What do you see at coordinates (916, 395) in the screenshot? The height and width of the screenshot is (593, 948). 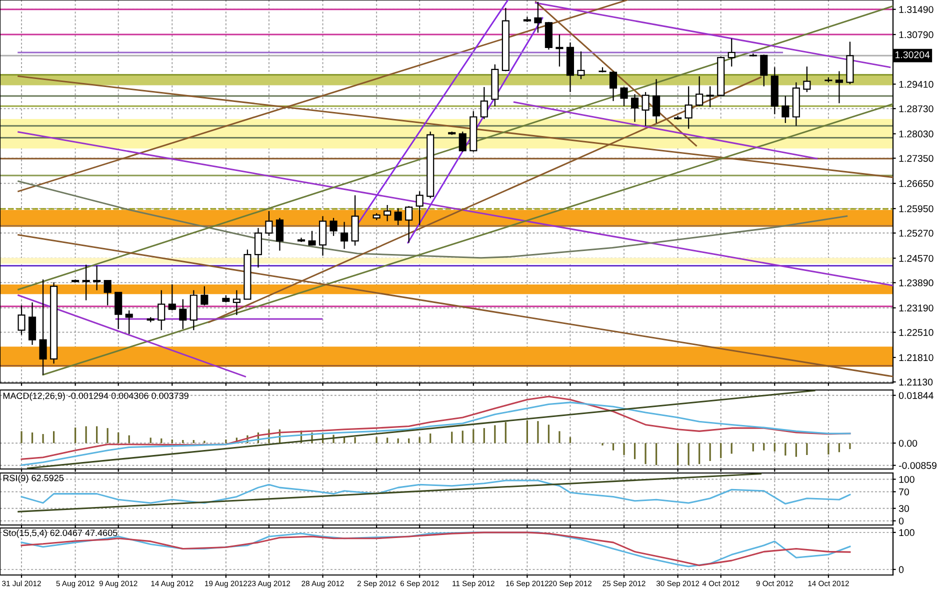 I see `y-tick-label: 0.01844` at bounding box center [916, 395].